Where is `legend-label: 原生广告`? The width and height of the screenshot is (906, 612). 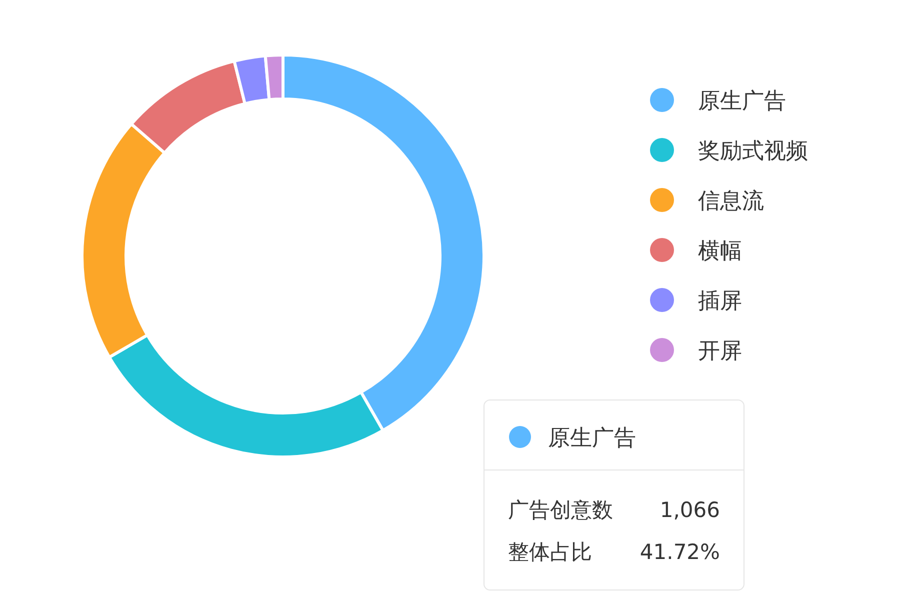
legend-label: 原生广告 is located at coordinates (742, 101).